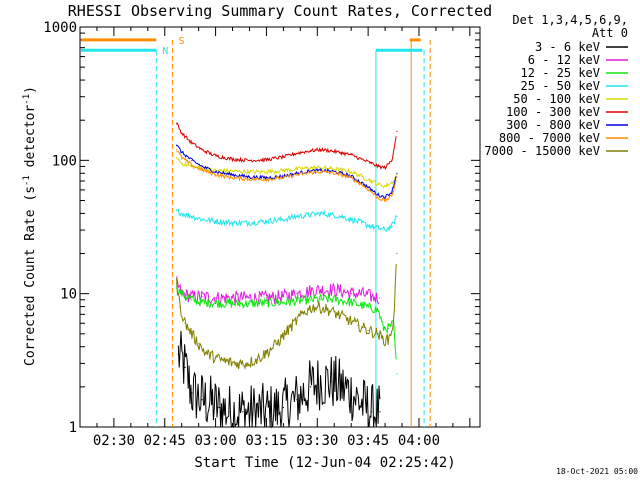 The image size is (640, 480). I want to click on y-tick-label: 1, so click(73, 428).